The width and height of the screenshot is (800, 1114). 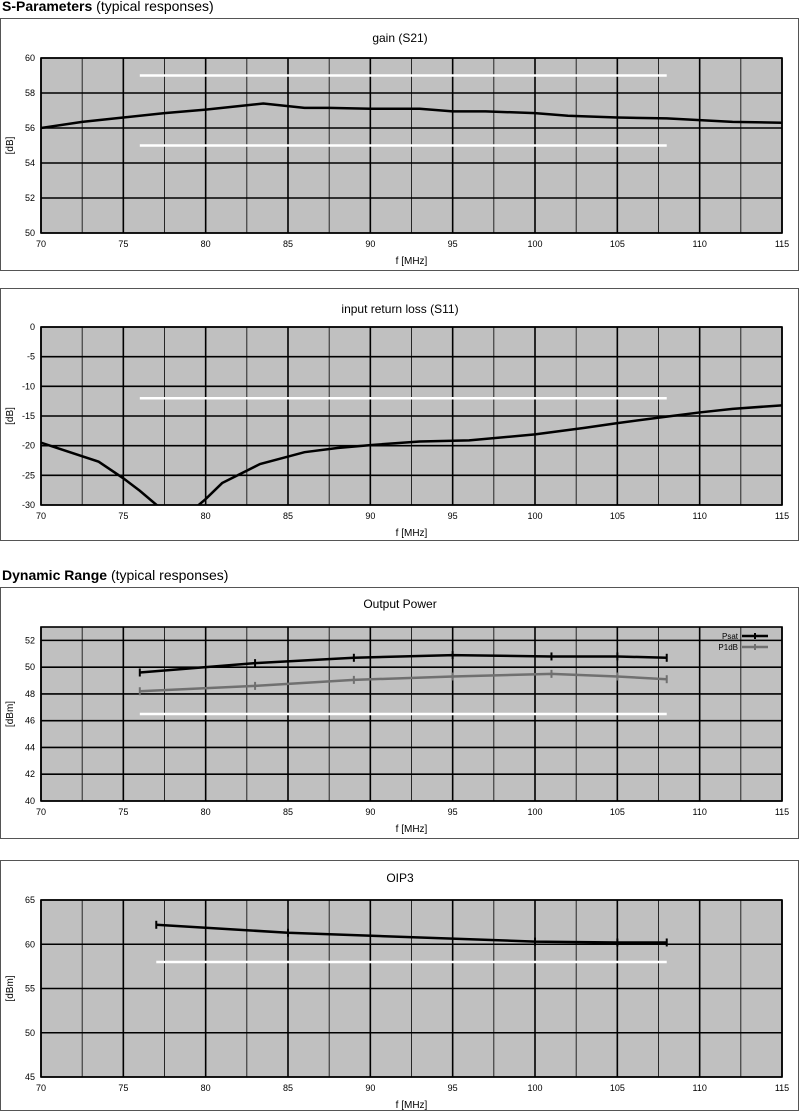 What do you see at coordinates (400, 878) in the screenshot?
I see `chart-title: OIP3` at bounding box center [400, 878].